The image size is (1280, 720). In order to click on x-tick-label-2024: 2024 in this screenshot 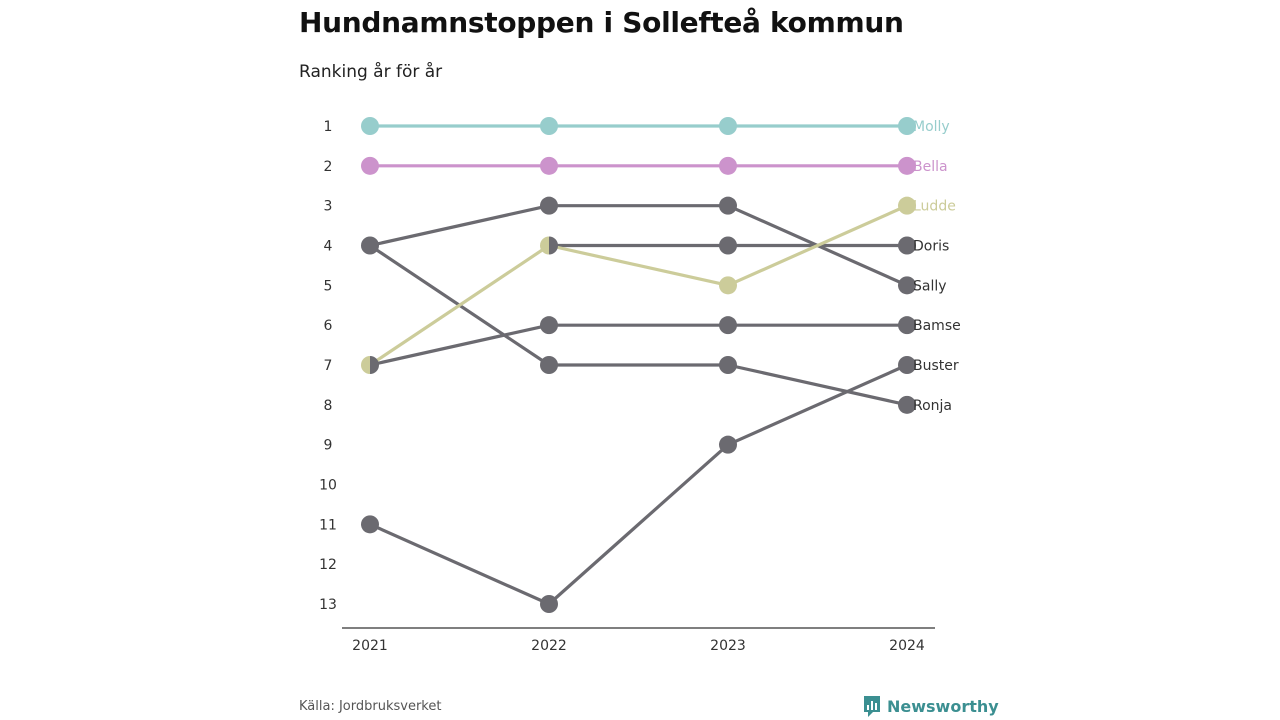, I will do `click(907, 646)`.